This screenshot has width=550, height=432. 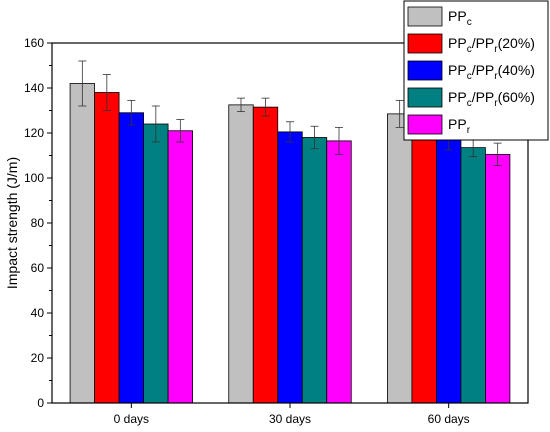 What do you see at coordinates (131, 419) in the screenshot?
I see `x-tick-label: 0 days` at bounding box center [131, 419].